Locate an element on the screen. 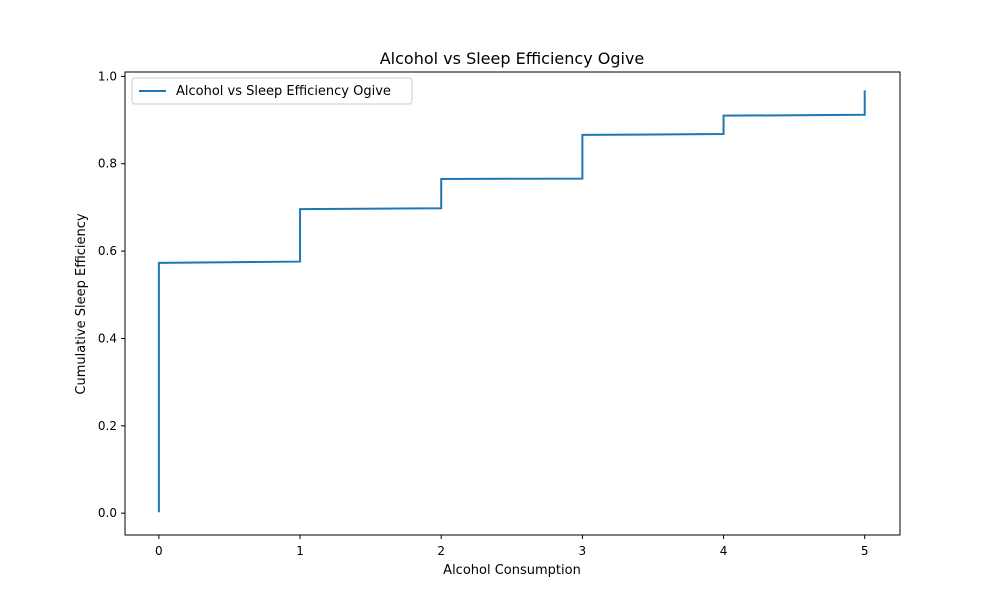  legend: Alcohol vs Sleep Efficiency Ogive is located at coordinates (272, 91).